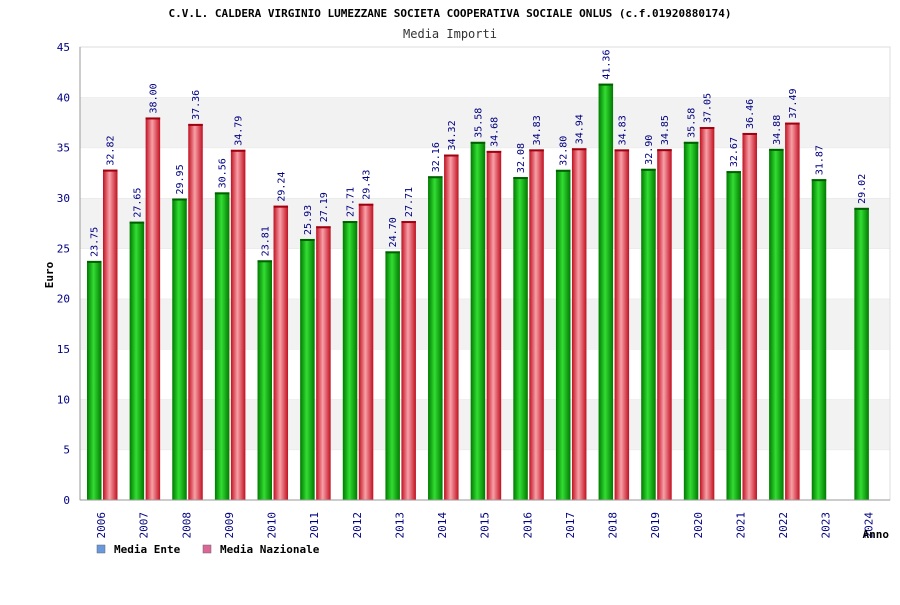  What do you see at coordinates (606, 65) in the screenshot?
I see `value-label: 41.36` at bounding box center [606, 65].